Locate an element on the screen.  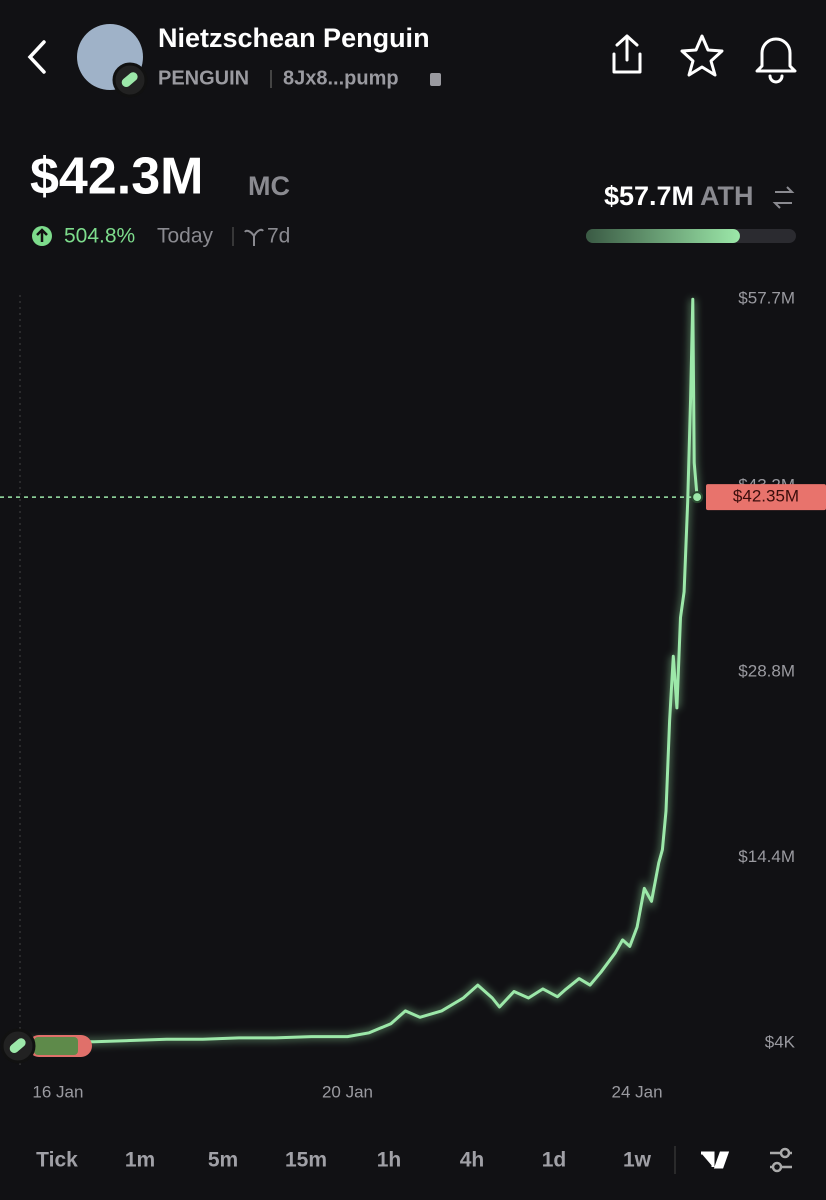
favorite-button is located at coordinates (702, 55).